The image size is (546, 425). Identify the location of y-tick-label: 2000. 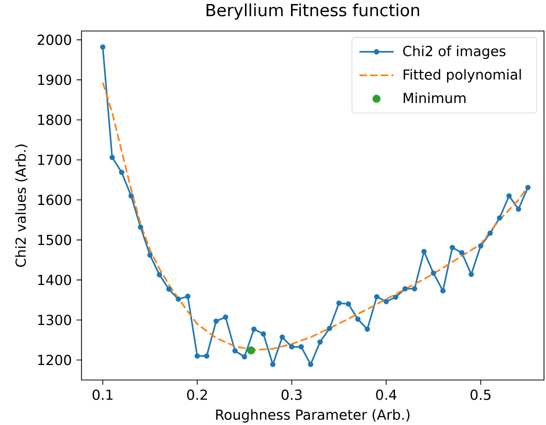
(55, 40).